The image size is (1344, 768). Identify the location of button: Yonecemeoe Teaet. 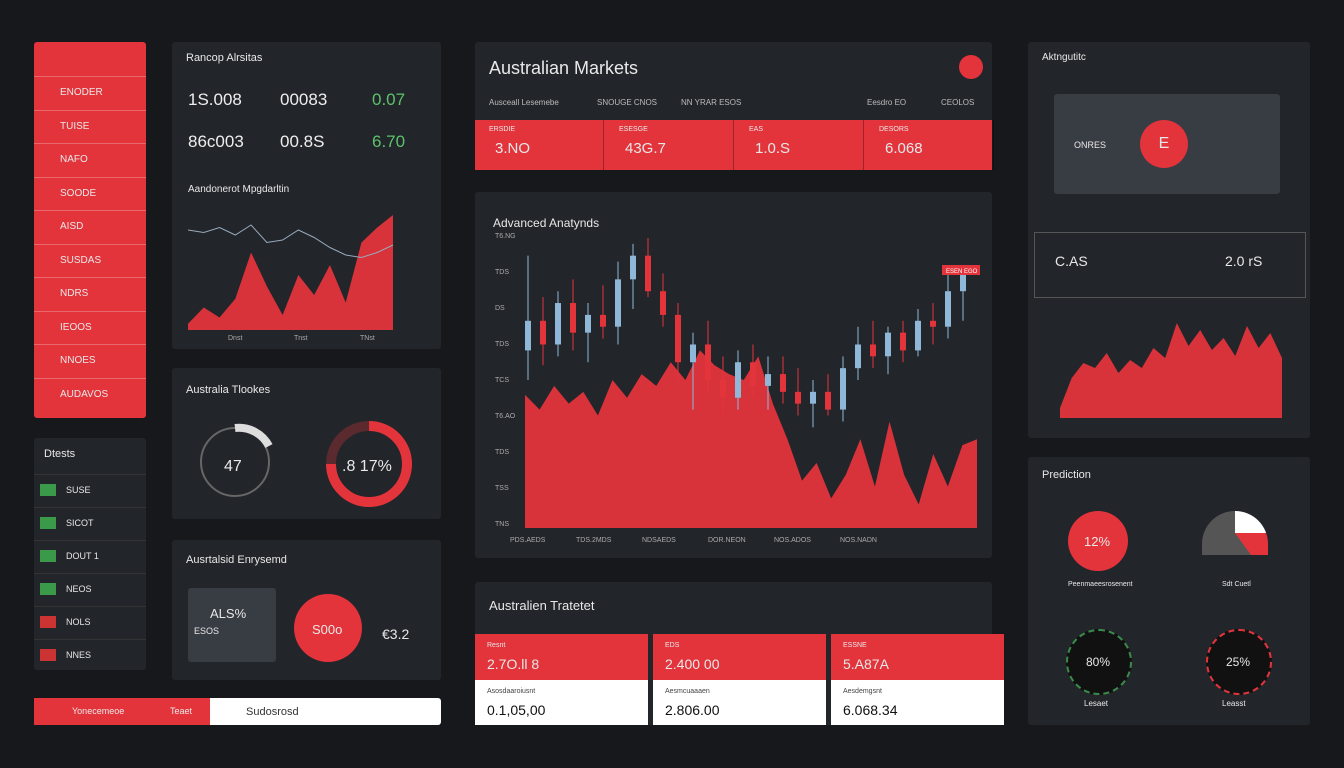
(122, 711).